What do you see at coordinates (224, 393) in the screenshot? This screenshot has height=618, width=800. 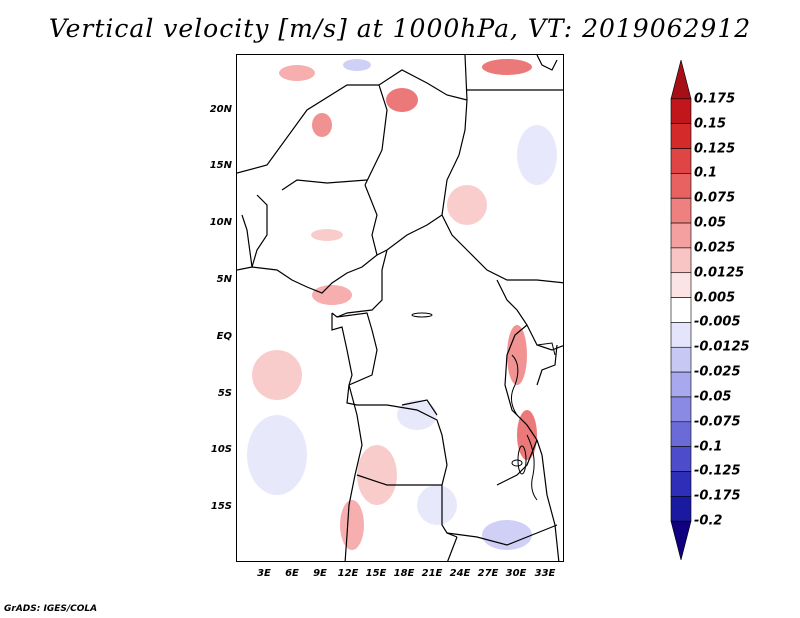 I see `lat-label: 5S` at bounding box center [224, 393].